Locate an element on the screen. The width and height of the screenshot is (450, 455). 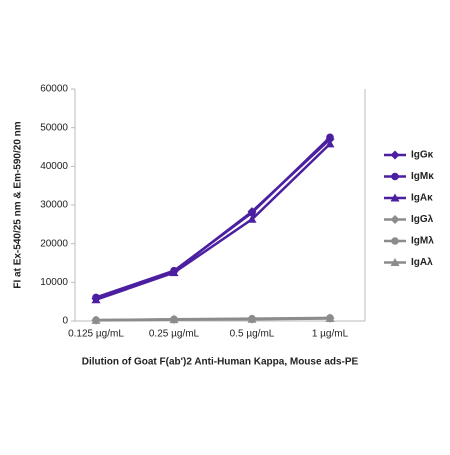
x-tick-label: 0.125 µg/mL is located at coordinates (96, 334).